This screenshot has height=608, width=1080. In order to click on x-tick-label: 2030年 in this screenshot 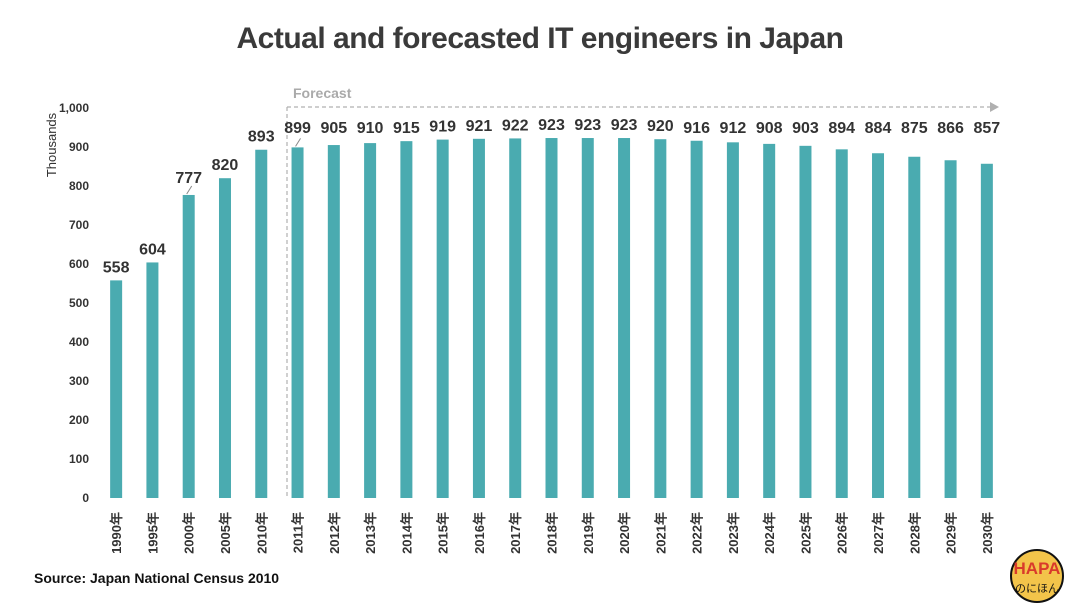, I will do `click(987, 533)`.